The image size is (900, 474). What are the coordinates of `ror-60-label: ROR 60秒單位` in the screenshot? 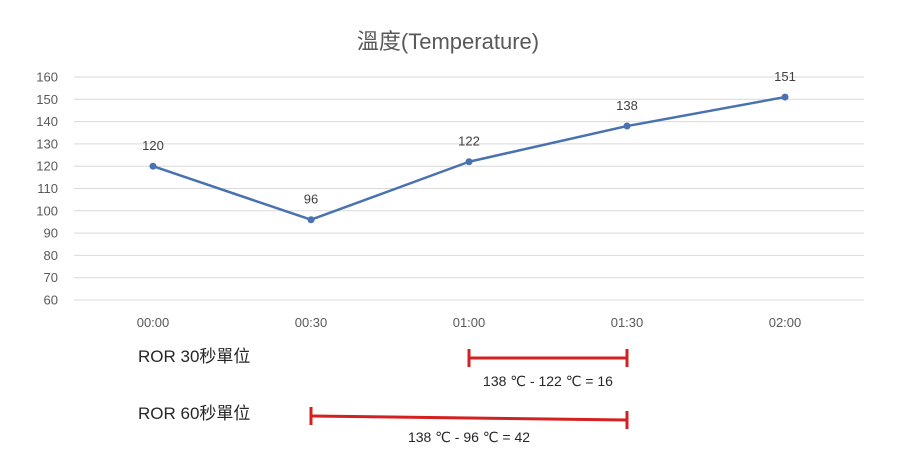 It's located at (194, 413).